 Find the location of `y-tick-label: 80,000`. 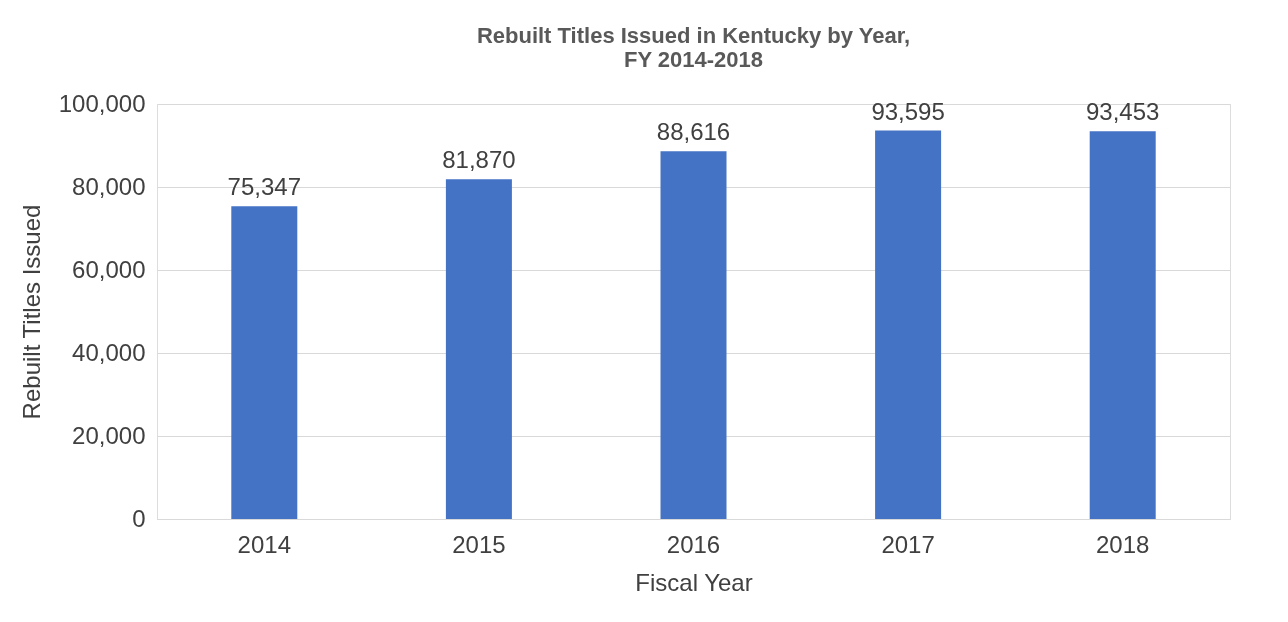

y-tick-label: 80,000 is located at coordinates (109, 186).